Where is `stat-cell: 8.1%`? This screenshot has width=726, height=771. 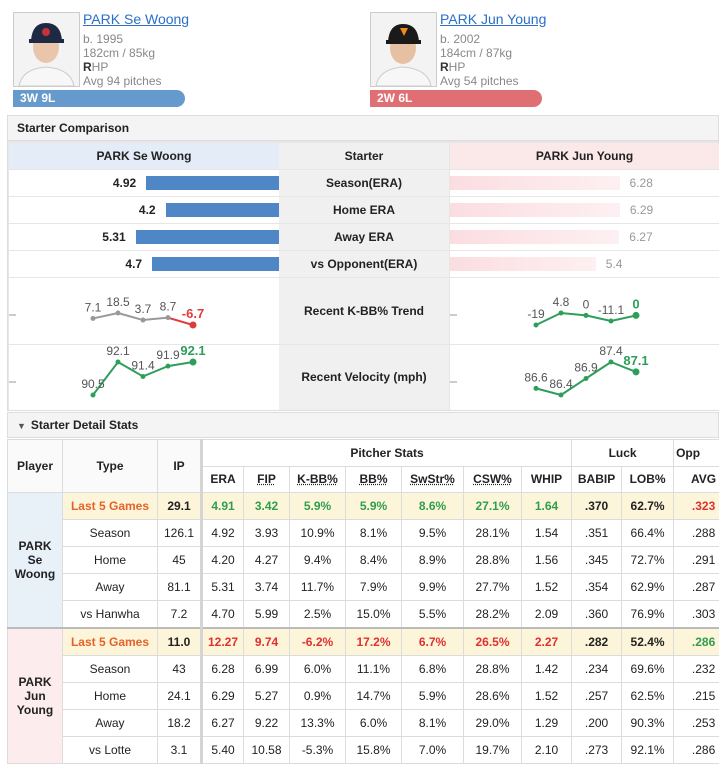 stat-cell: 8.1% is located at coordinates (373, 533).